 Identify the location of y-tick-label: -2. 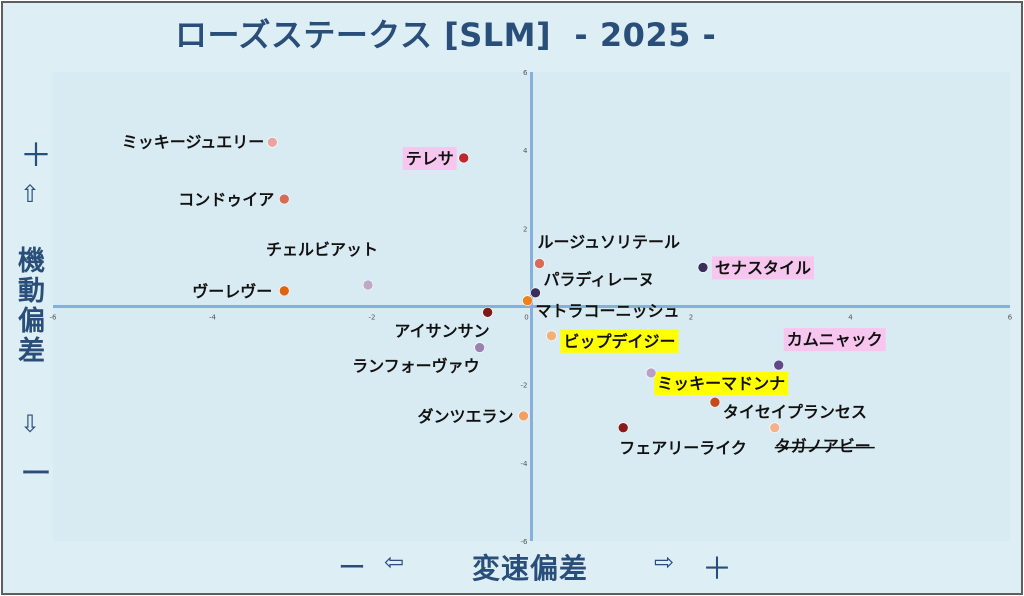
(524, 386).